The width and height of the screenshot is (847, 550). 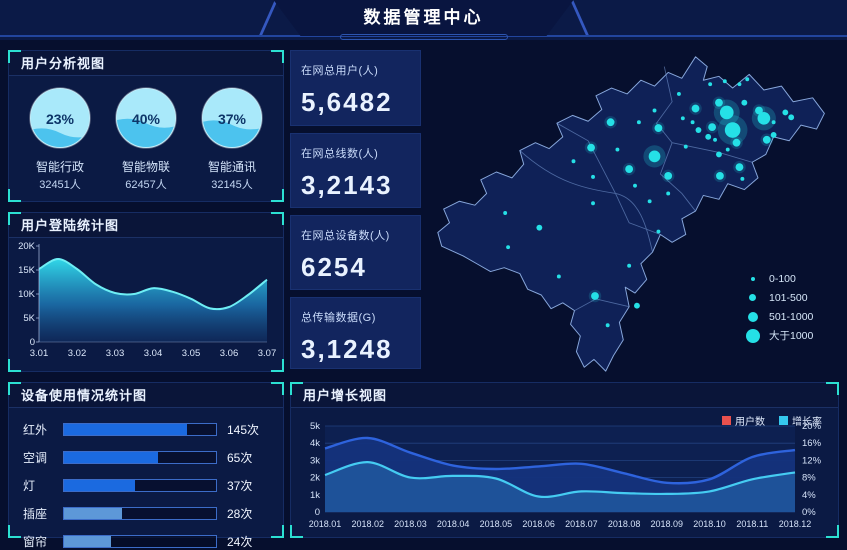 I want to click on svg-text: 4%, so click(x=809, y=495).